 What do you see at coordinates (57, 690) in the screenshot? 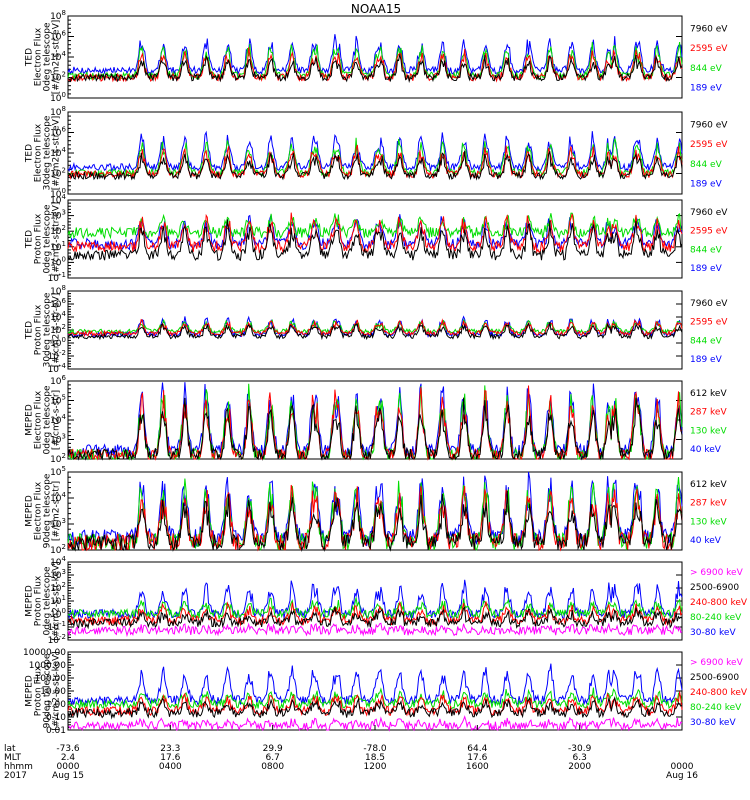
I see `ylabel-line: [#/cm2-s-str-keV]` at bounding box center [57, 690].